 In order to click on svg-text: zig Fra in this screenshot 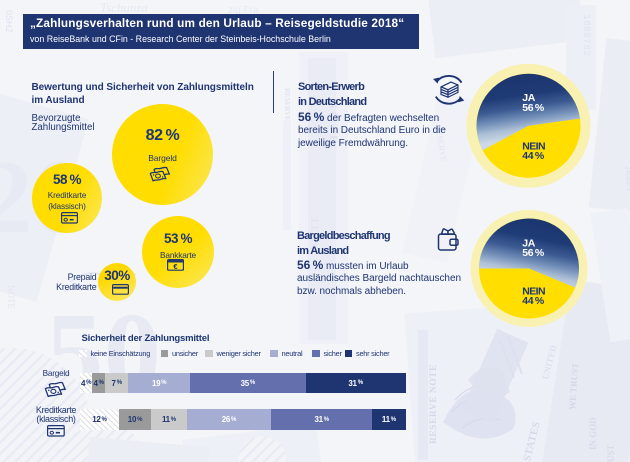, I will do `click(243, 10)`.